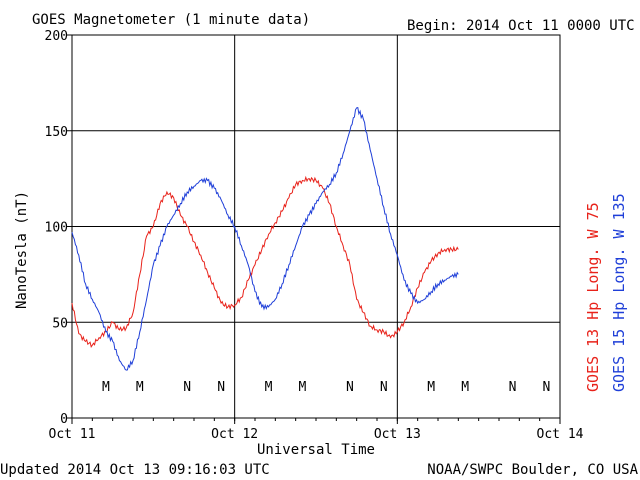 The image size is (640, 480). Describe the element at coordinates (316, 450) in the screenshot. I see `x-axis-label: Universal Time` at that location.